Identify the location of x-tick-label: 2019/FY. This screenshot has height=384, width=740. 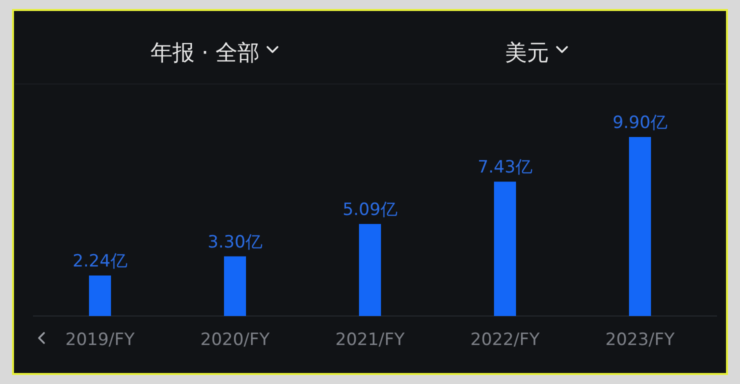
(100, 340).